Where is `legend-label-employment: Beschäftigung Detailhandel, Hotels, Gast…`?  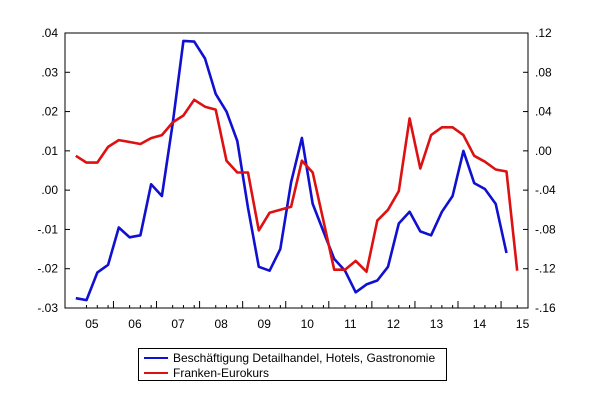
legend-label-employment: Beschäftigung Detailhandel, Hotels, Gast… is located at coordinates (304, 357).